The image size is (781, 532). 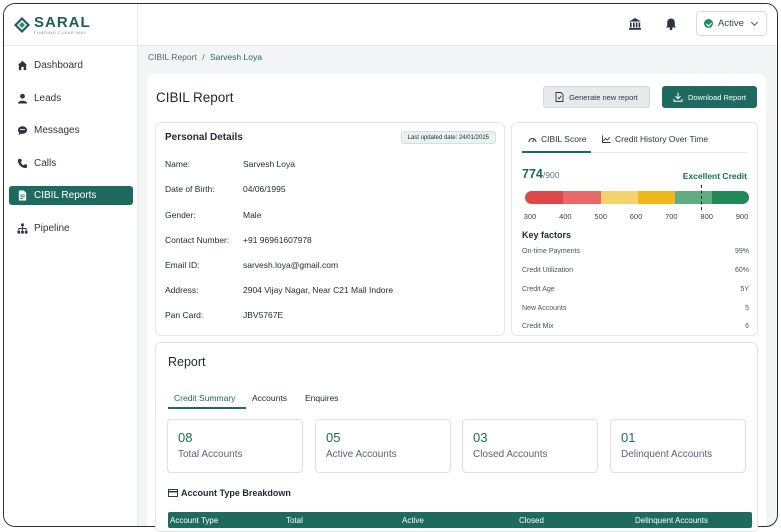 What do you see at coordinates (333, 437) in the screenshot?
I see `stat-value: 05` at bounding box center [333, 437].